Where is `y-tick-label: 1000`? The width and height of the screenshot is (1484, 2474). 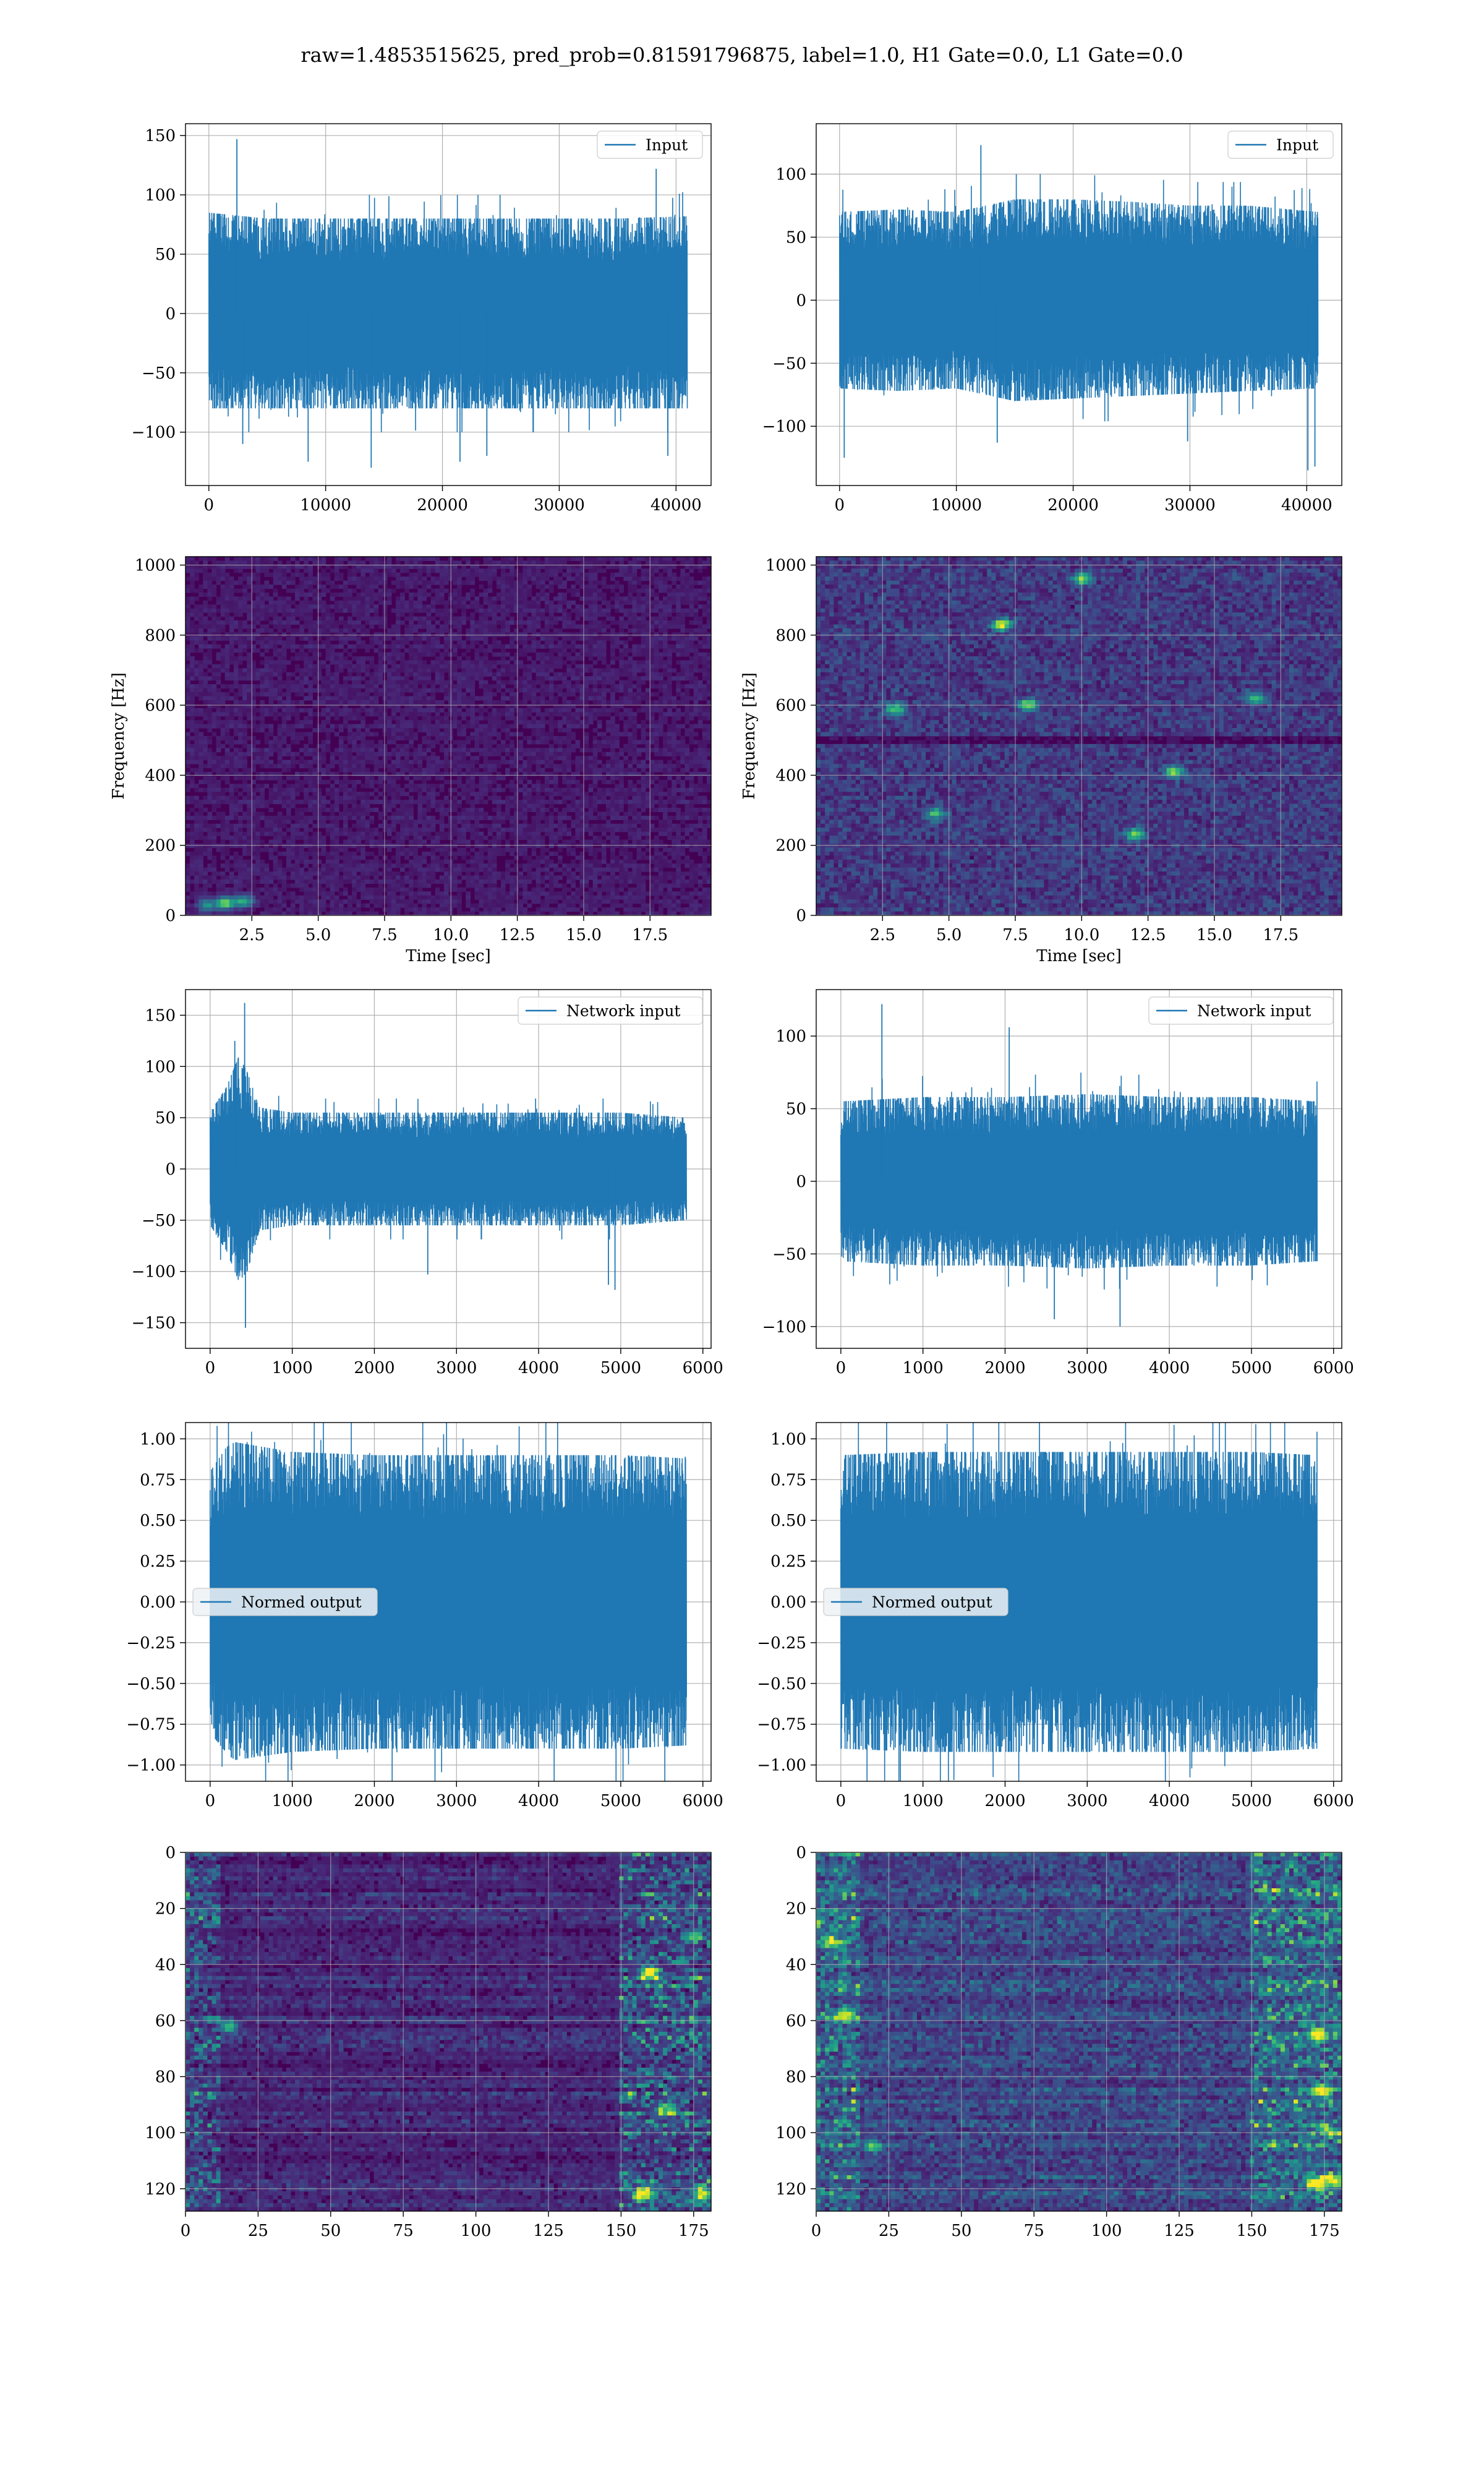 y-tick-label: 1000 is located at coordinates (155, 566).